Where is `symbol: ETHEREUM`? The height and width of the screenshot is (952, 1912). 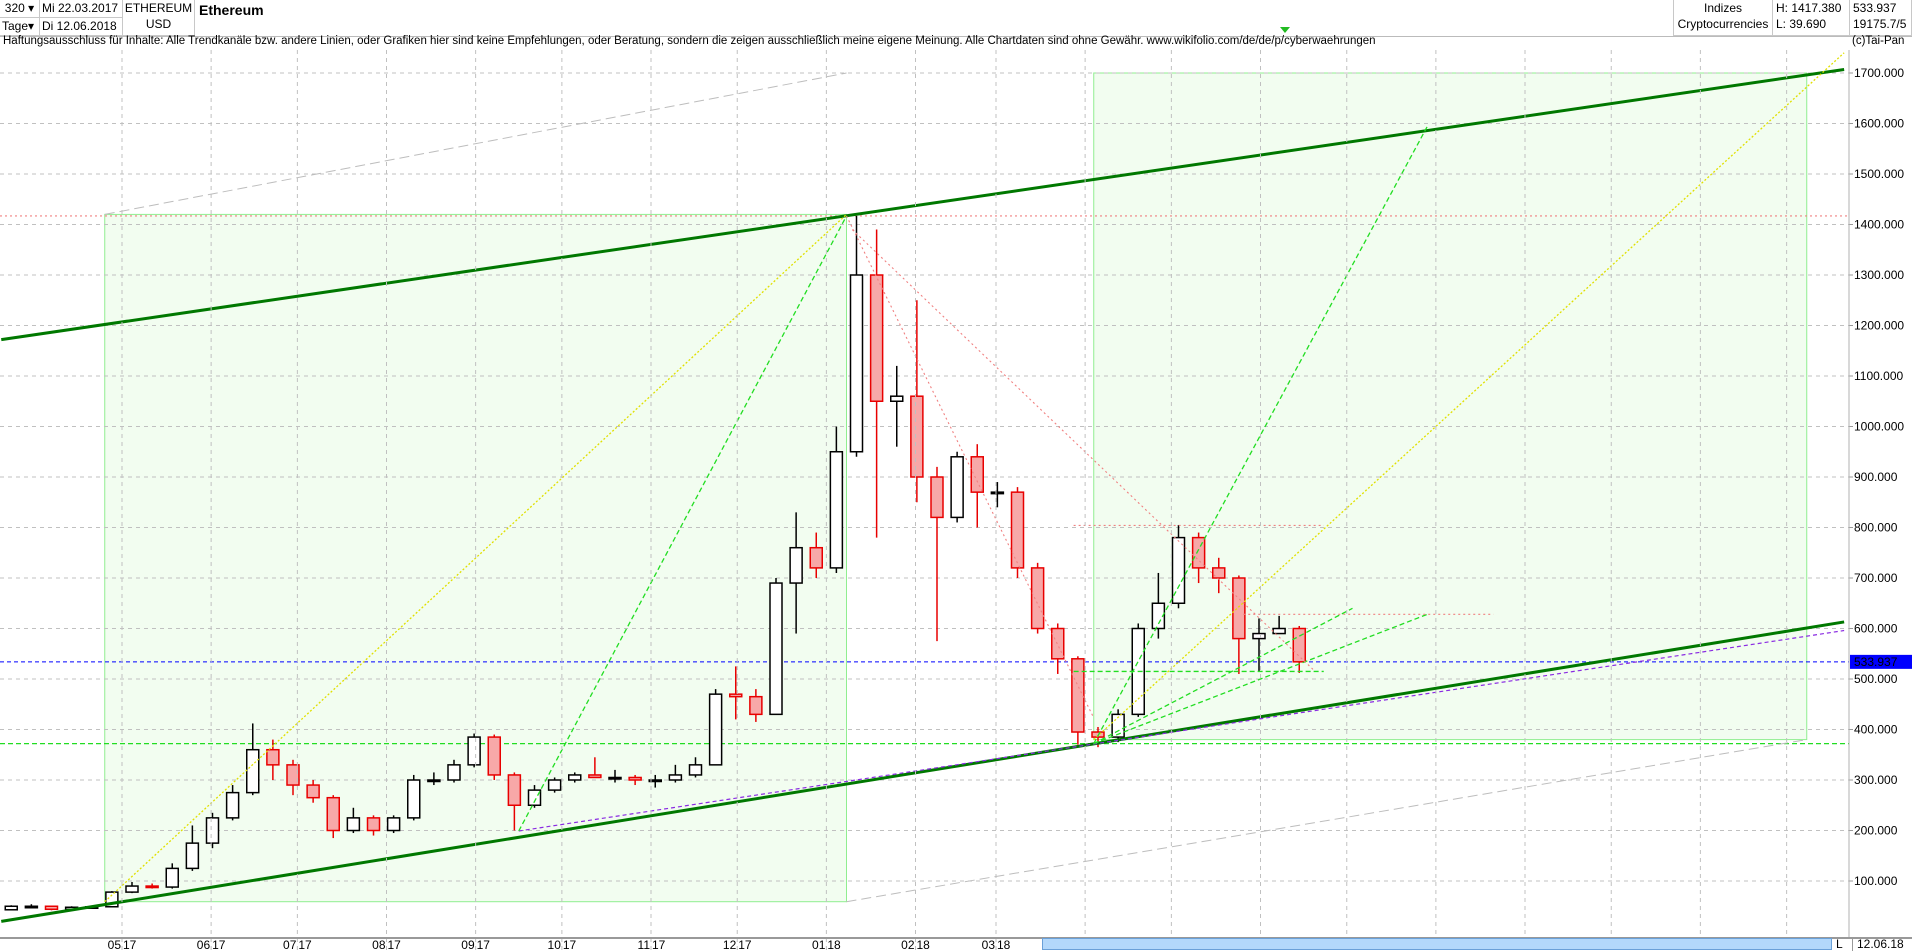 symbol: ETHEREUM is located at coordinates (158, 8).